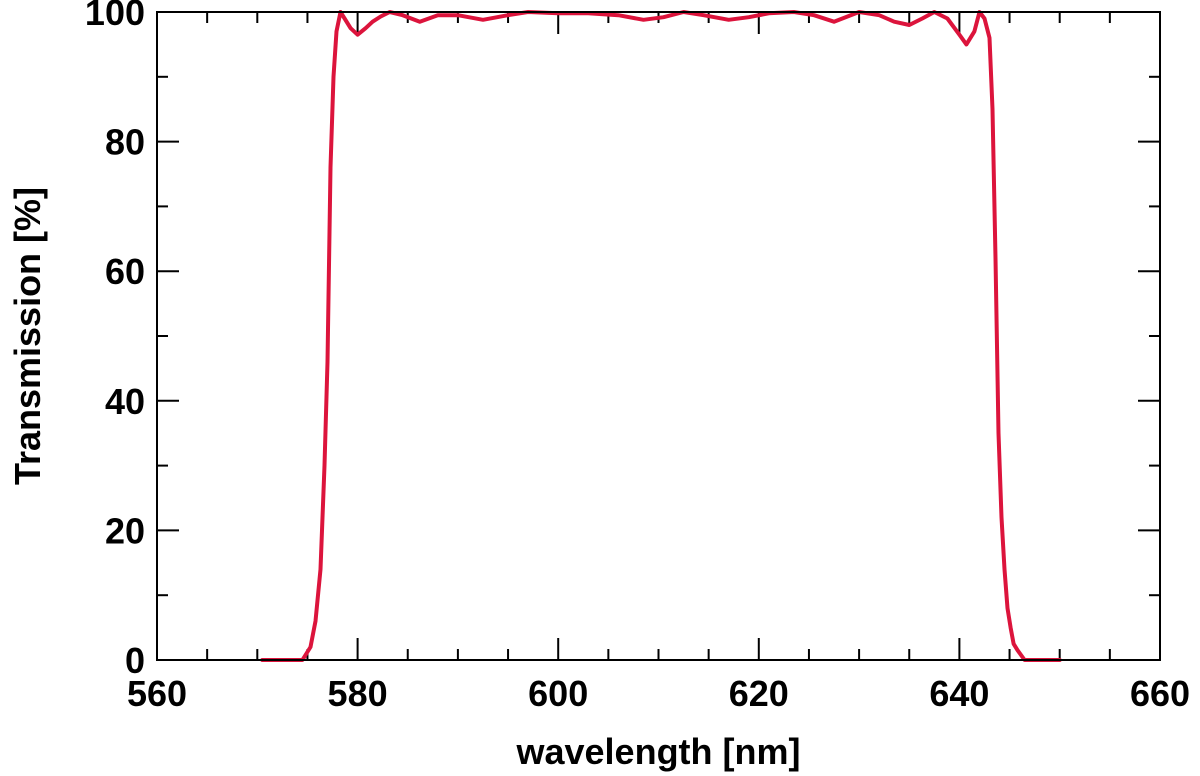  I want to click on y-tick-label: 100, so click(115, 16).